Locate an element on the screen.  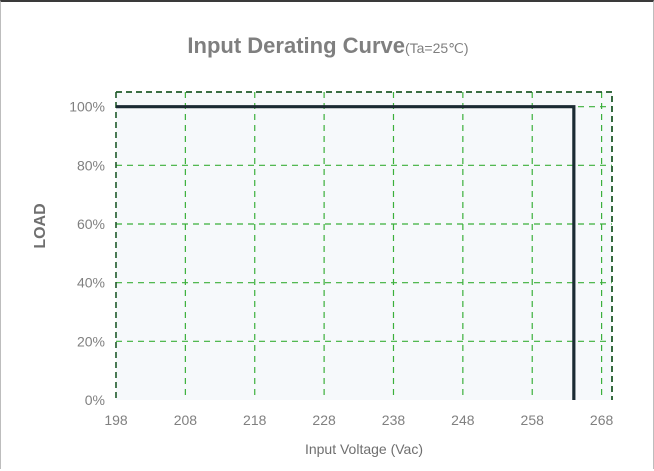
y-tick-label: 0% is located at coordinates (95, 400).